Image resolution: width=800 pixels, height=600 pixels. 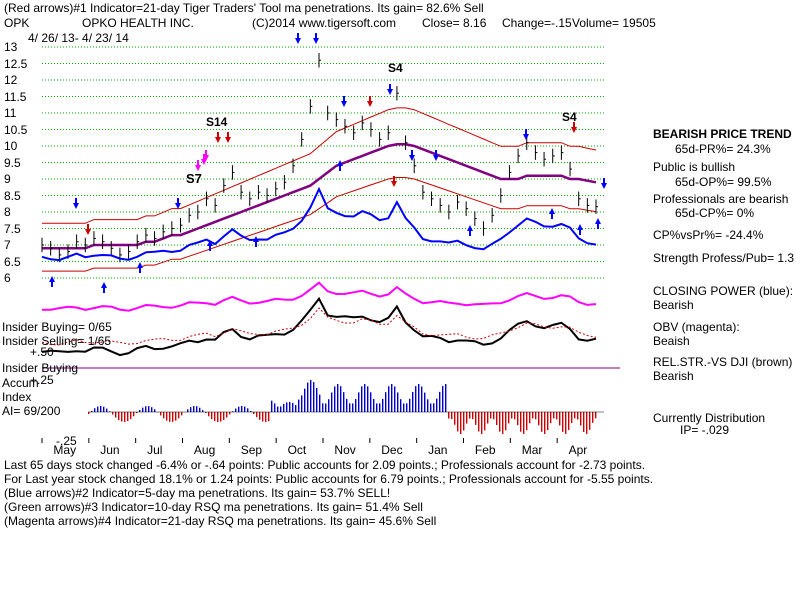 I want to click on obv-line, so click(x=319, y=296).